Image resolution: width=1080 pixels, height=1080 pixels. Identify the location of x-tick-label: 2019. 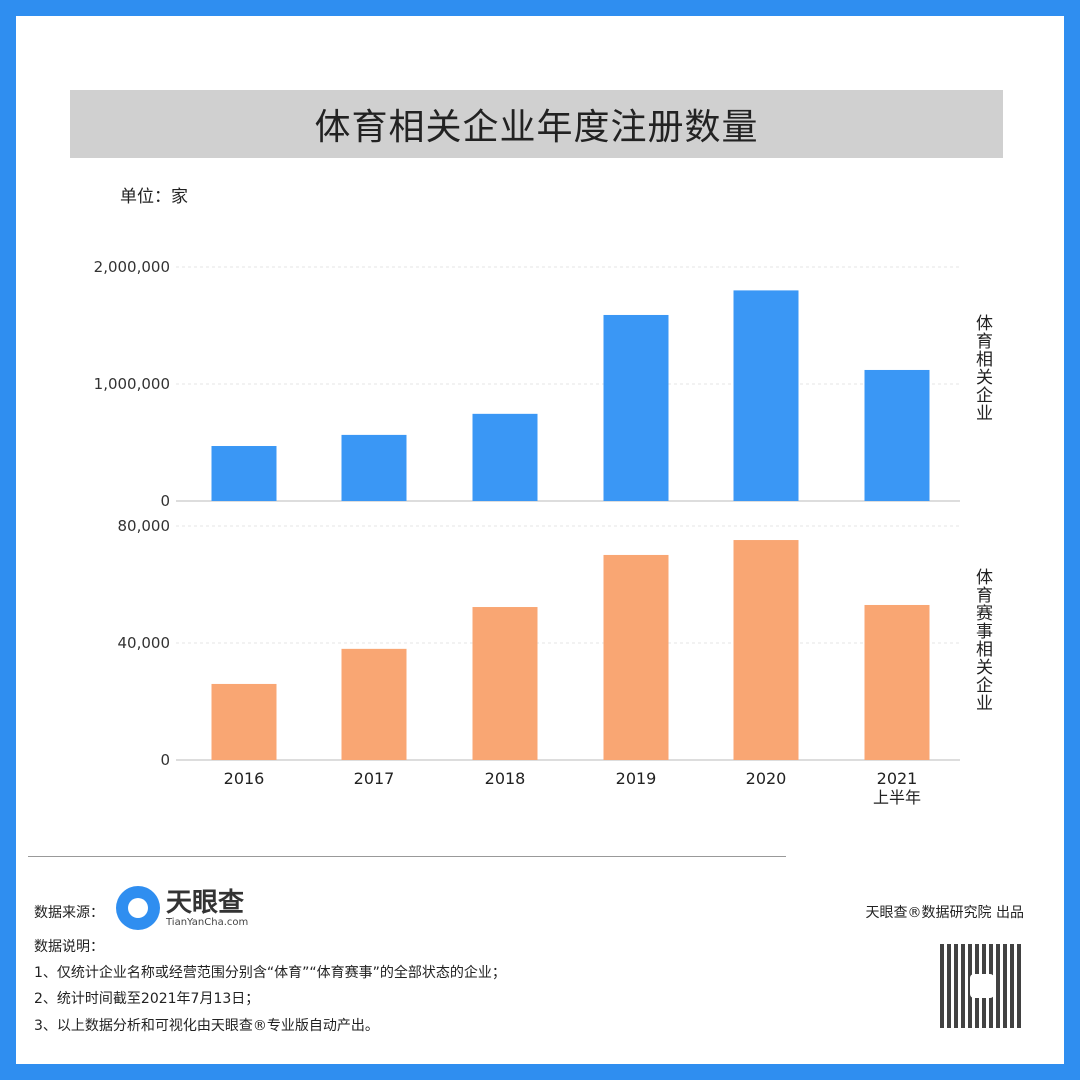
(636, 778).